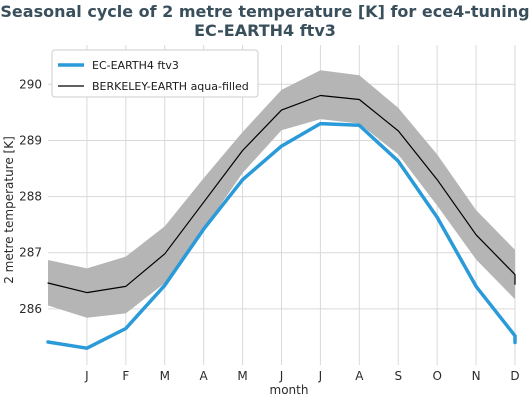 The height and width of the screenshot is (400, 530). Describe the element at coordinates (170, 86) in the screenshot. I see `legend-label-berkeley-earth: BERKELEY-EARTH aqua-filled` at that location.